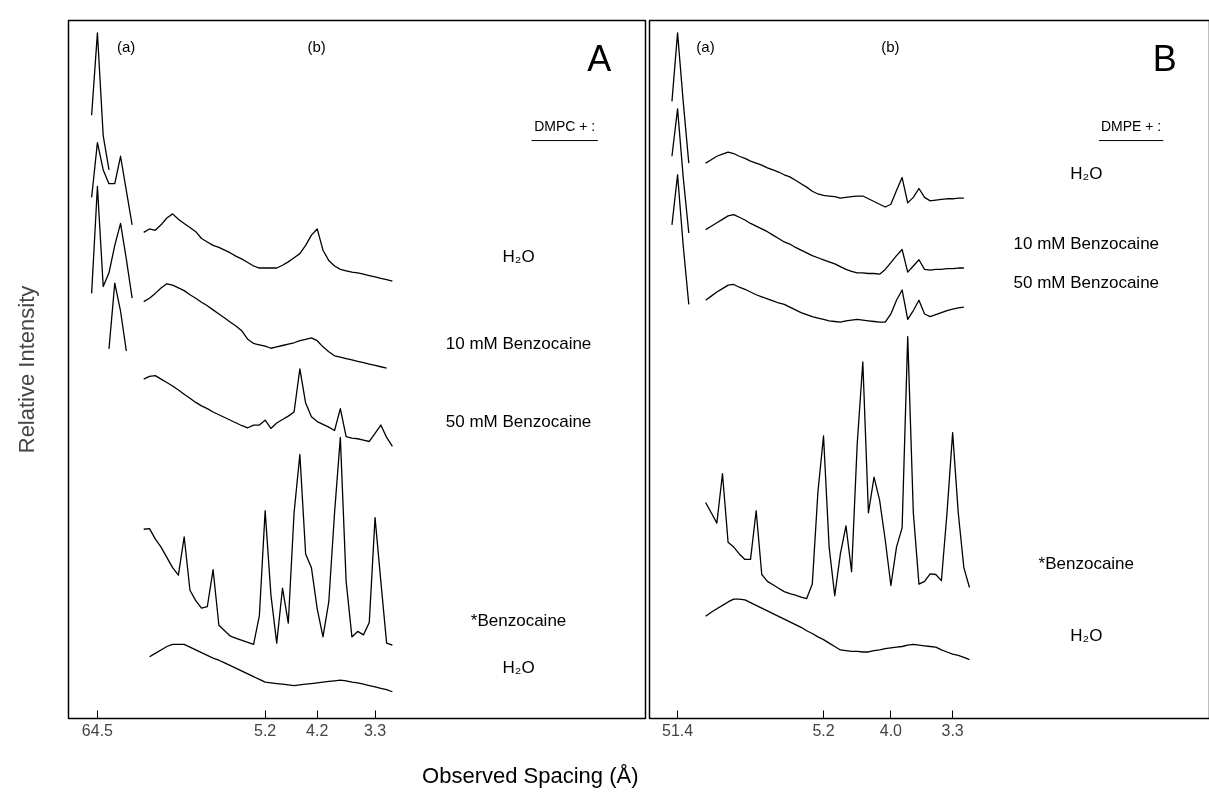  What do you see at coordinates (97, 730) in the screenshot?
I see `x-tick-label: 64.5` at bounding box center [97, 730].